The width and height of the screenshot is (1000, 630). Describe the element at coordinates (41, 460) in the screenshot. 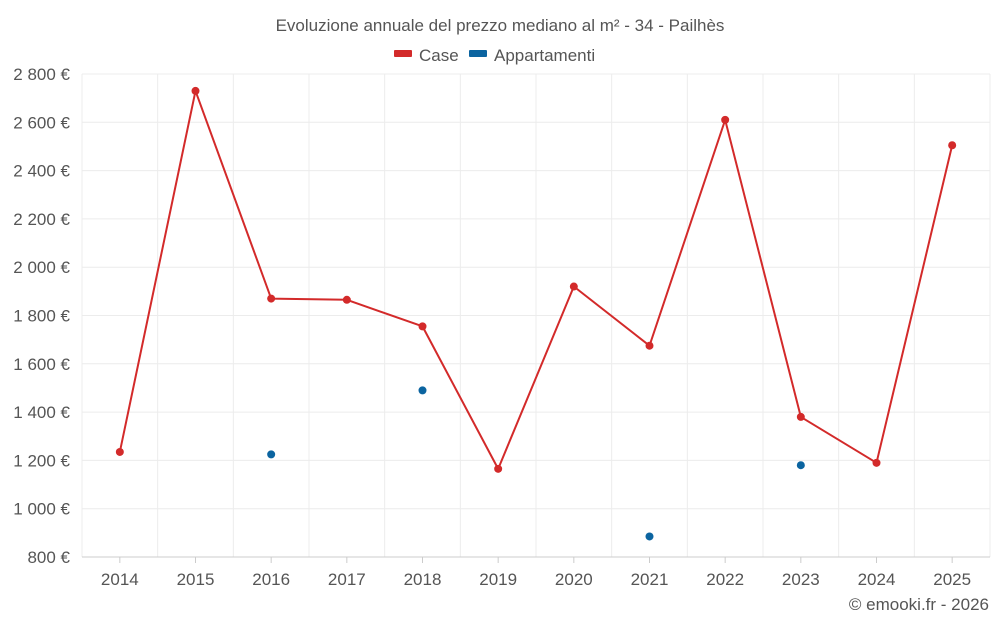

I see `y-tick-label: 1 200 €` at that location.